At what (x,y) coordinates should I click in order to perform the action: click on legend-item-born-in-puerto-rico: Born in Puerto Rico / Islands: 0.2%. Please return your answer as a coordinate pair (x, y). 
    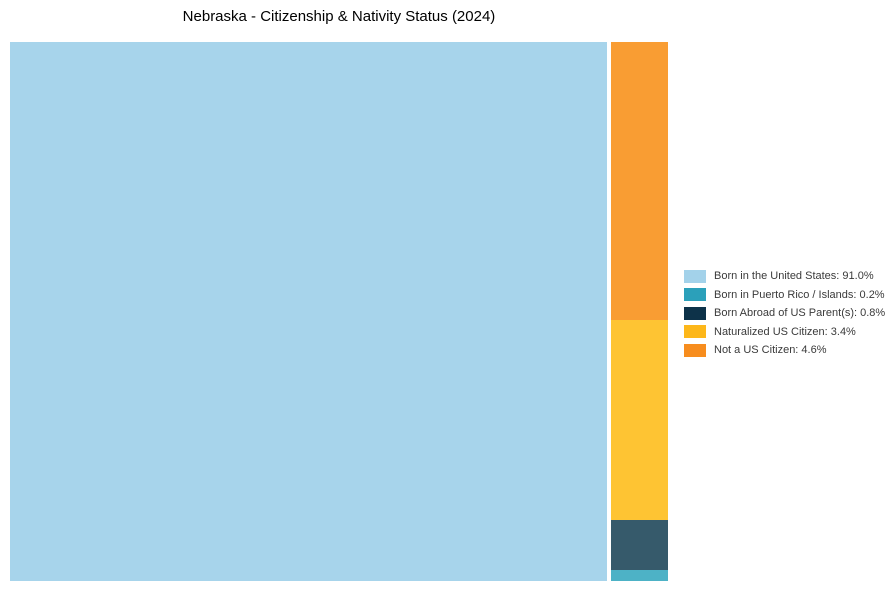
    Looking at the image, I should click on (784, 295).